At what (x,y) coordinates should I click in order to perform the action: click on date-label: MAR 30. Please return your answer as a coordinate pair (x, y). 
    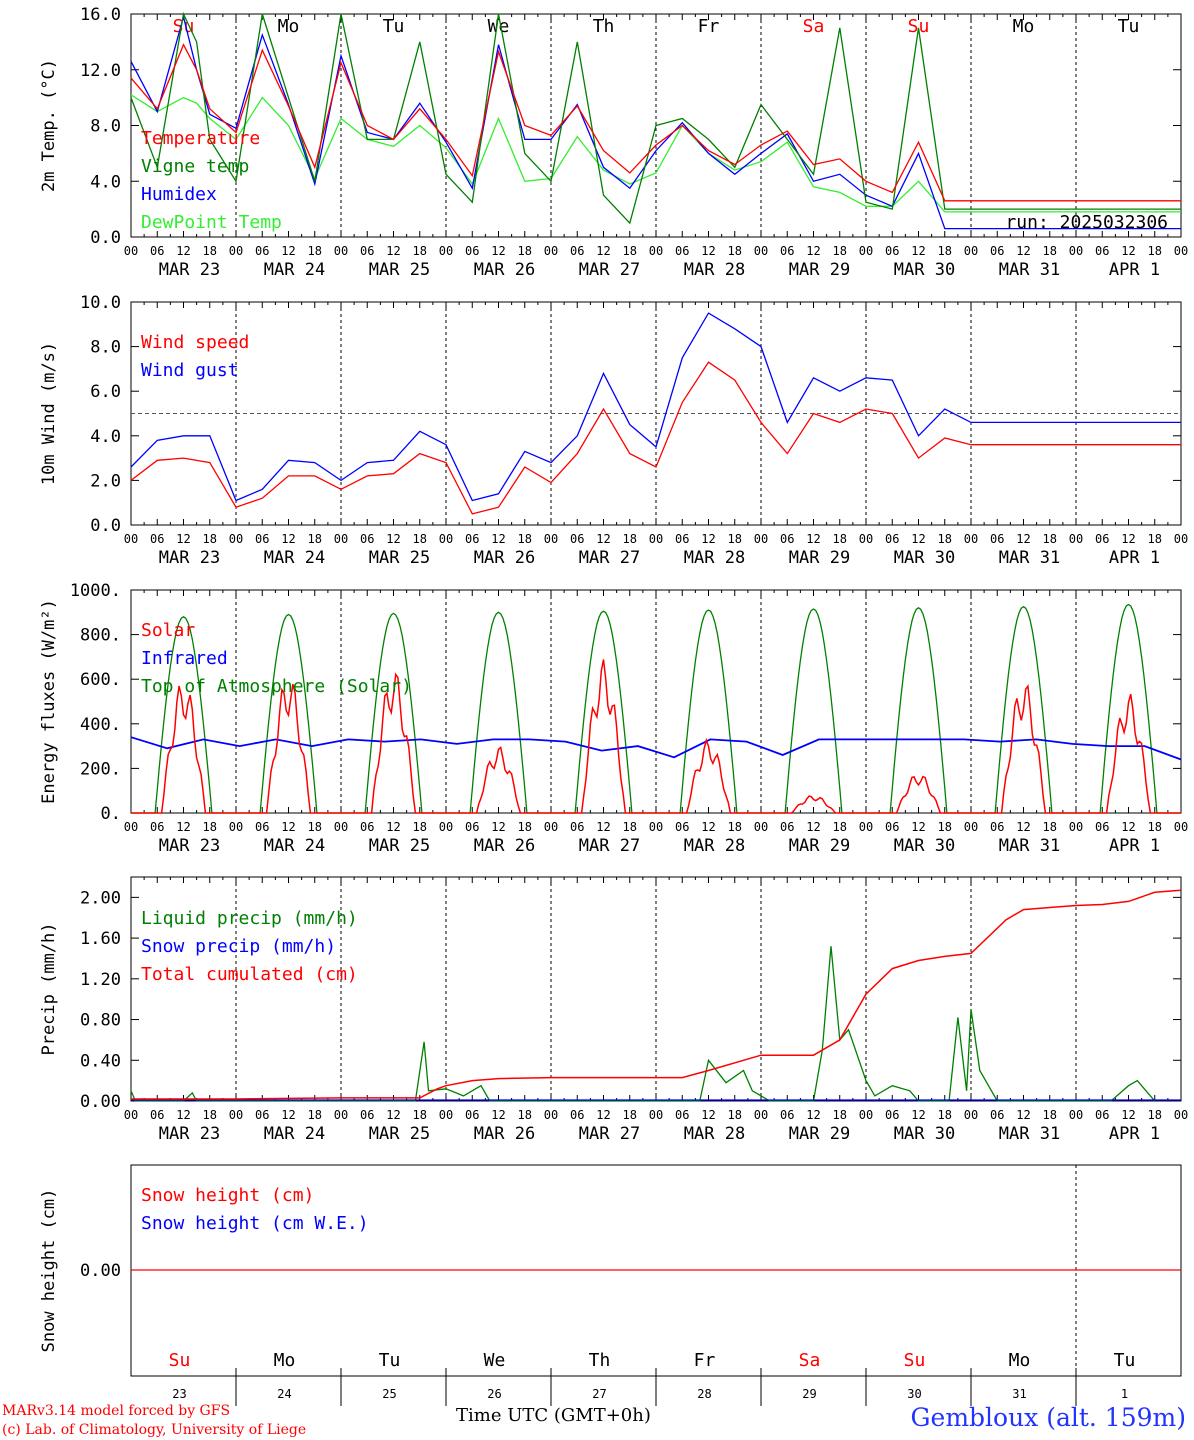
    Looking at the image, I should click on (924, 270).